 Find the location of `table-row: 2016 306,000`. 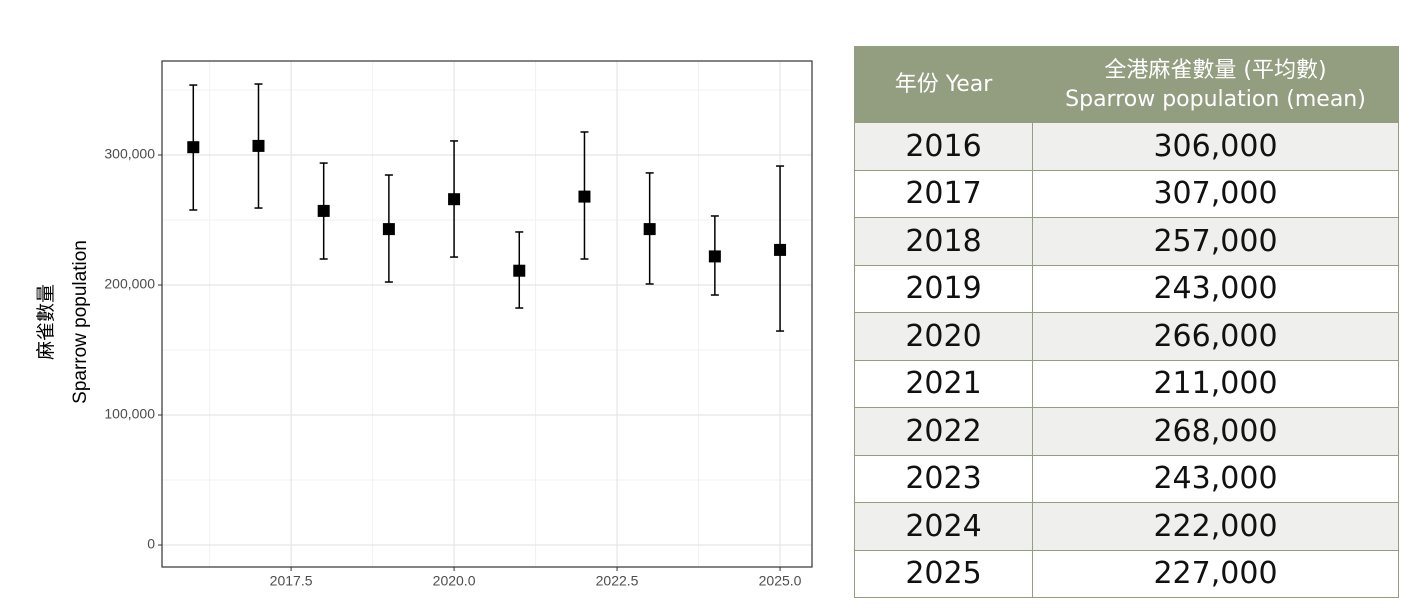

table-row: 2016 306,000 is located at coordinates (1126, 146).